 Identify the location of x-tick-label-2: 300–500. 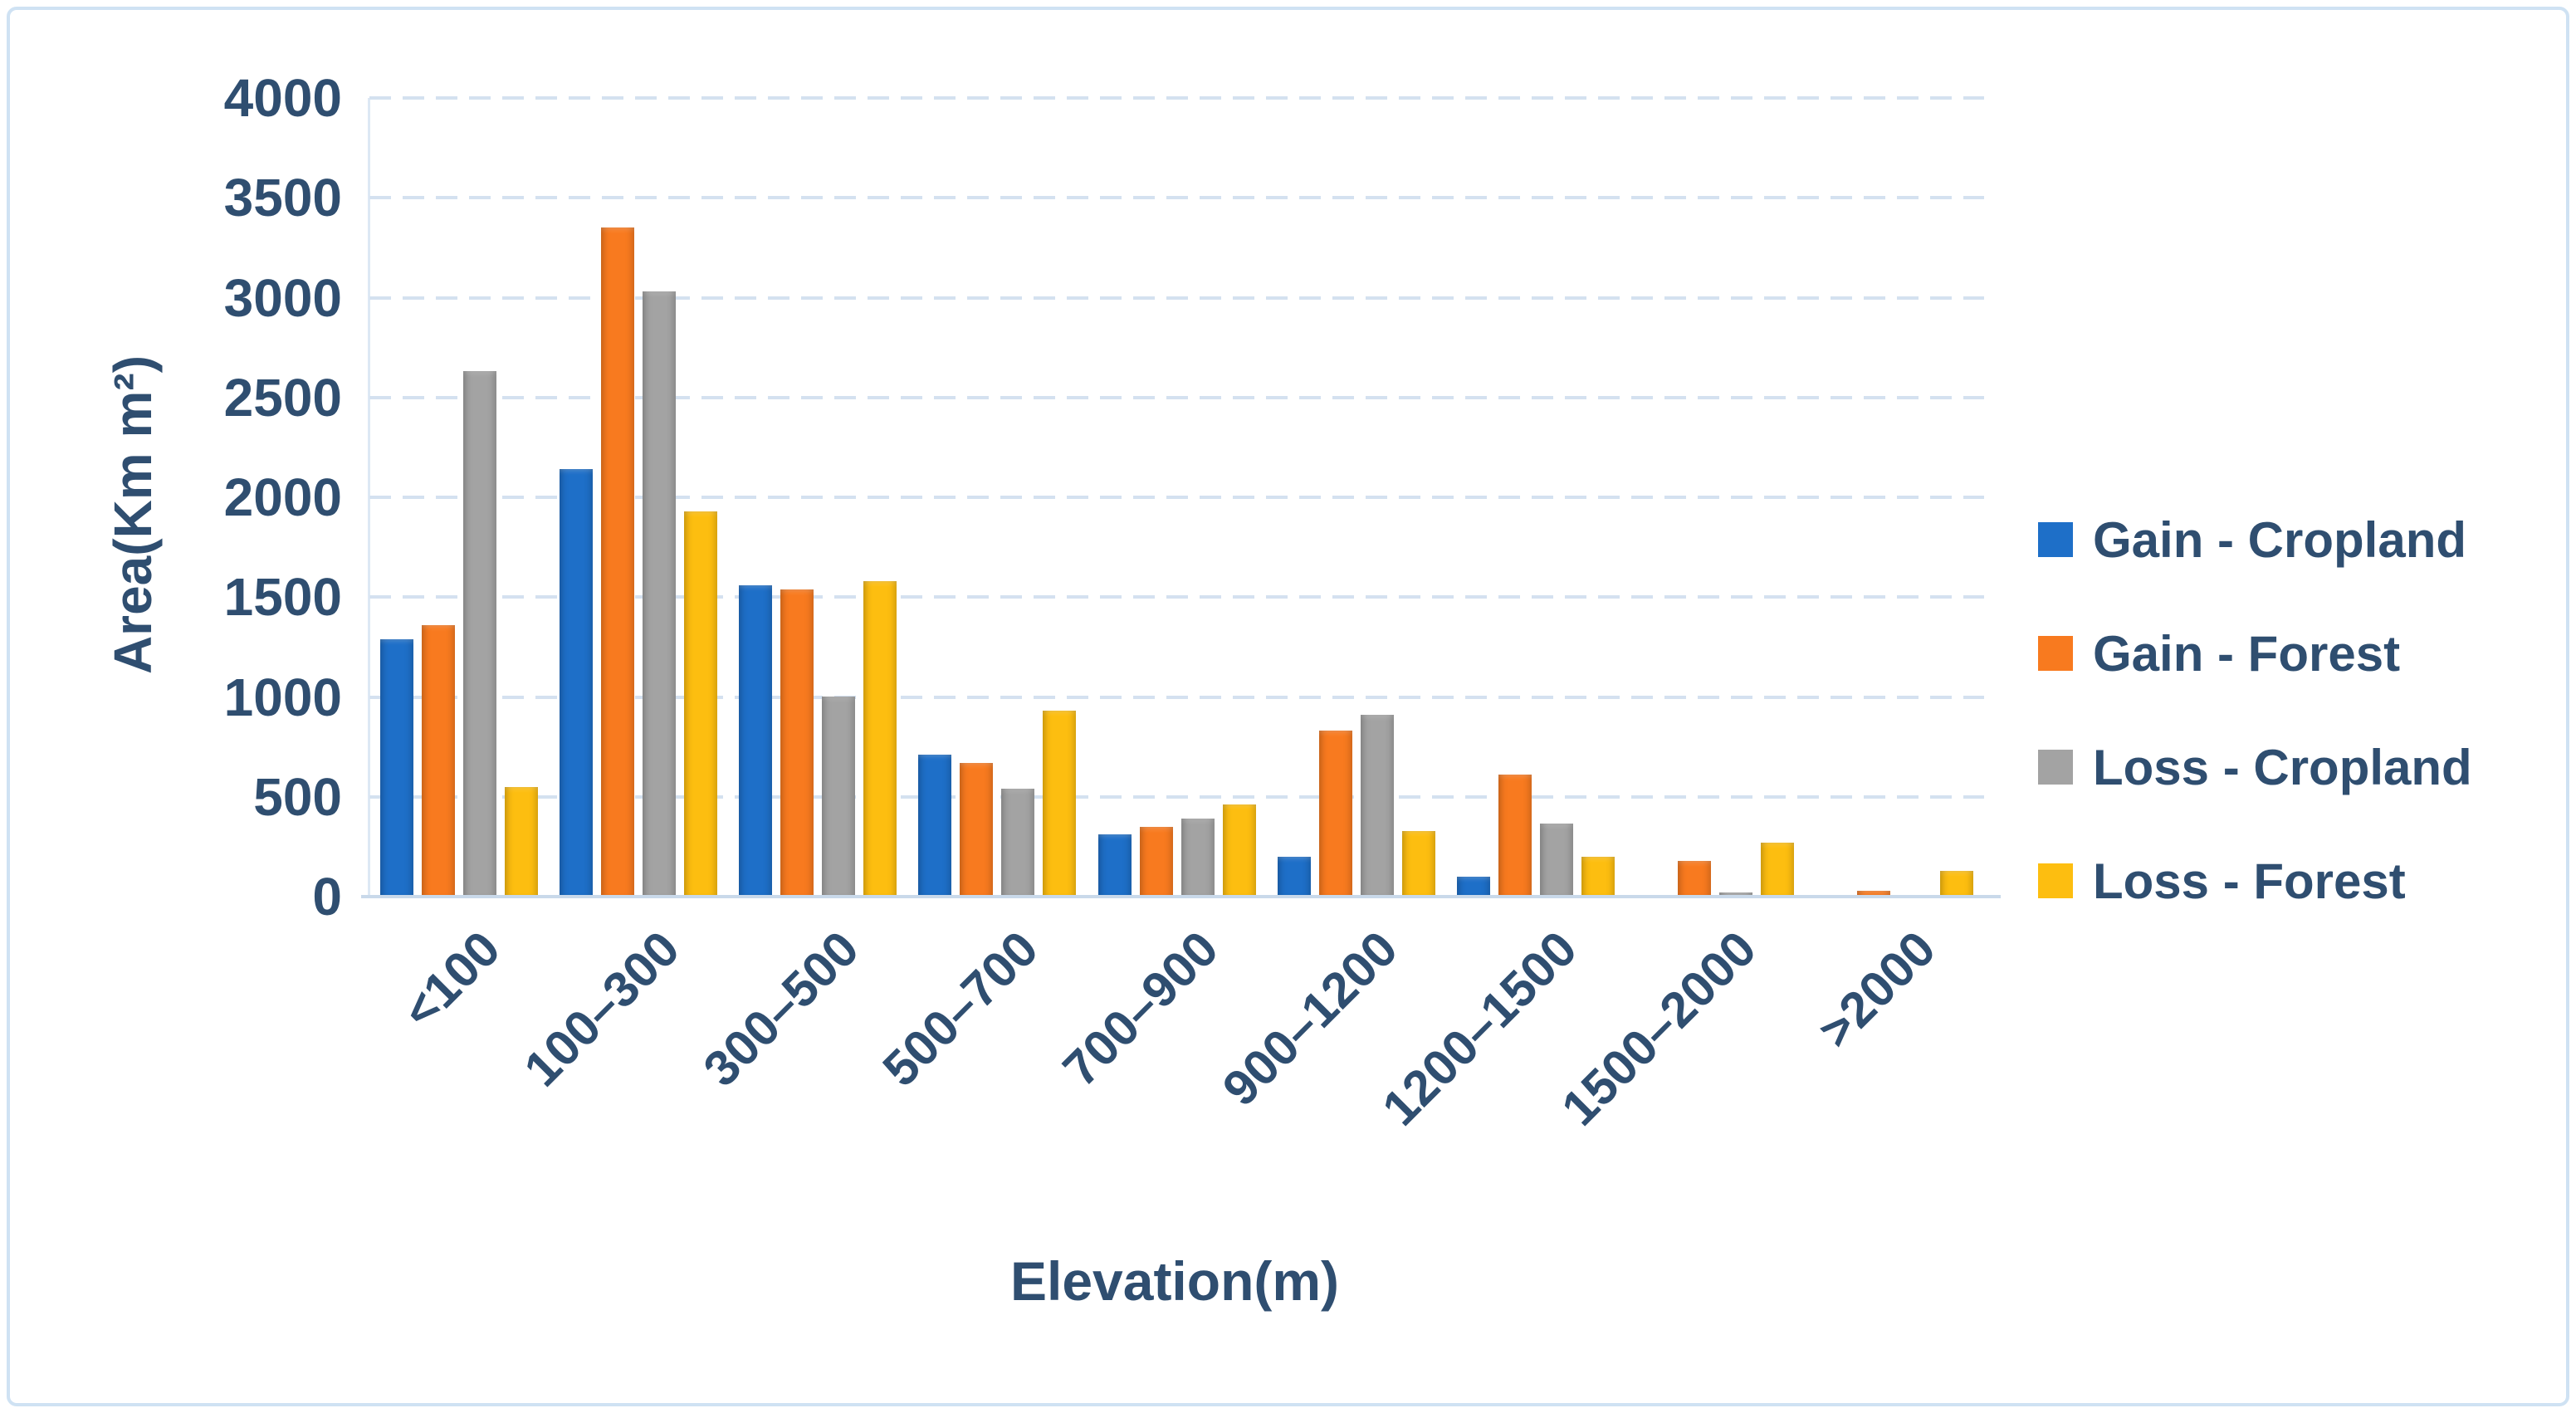
(781, 1009).